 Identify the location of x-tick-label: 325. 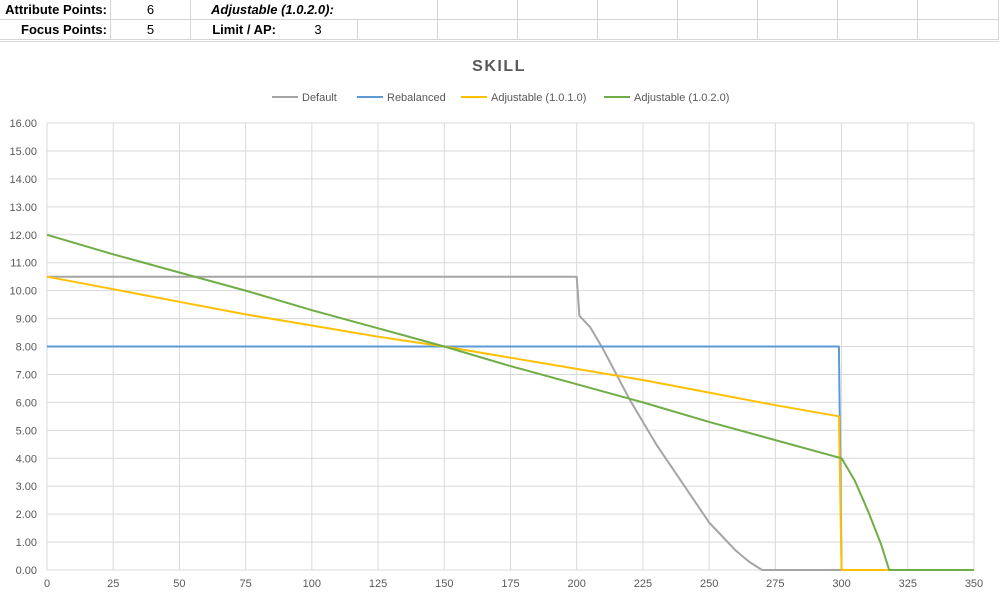
(908, 584).